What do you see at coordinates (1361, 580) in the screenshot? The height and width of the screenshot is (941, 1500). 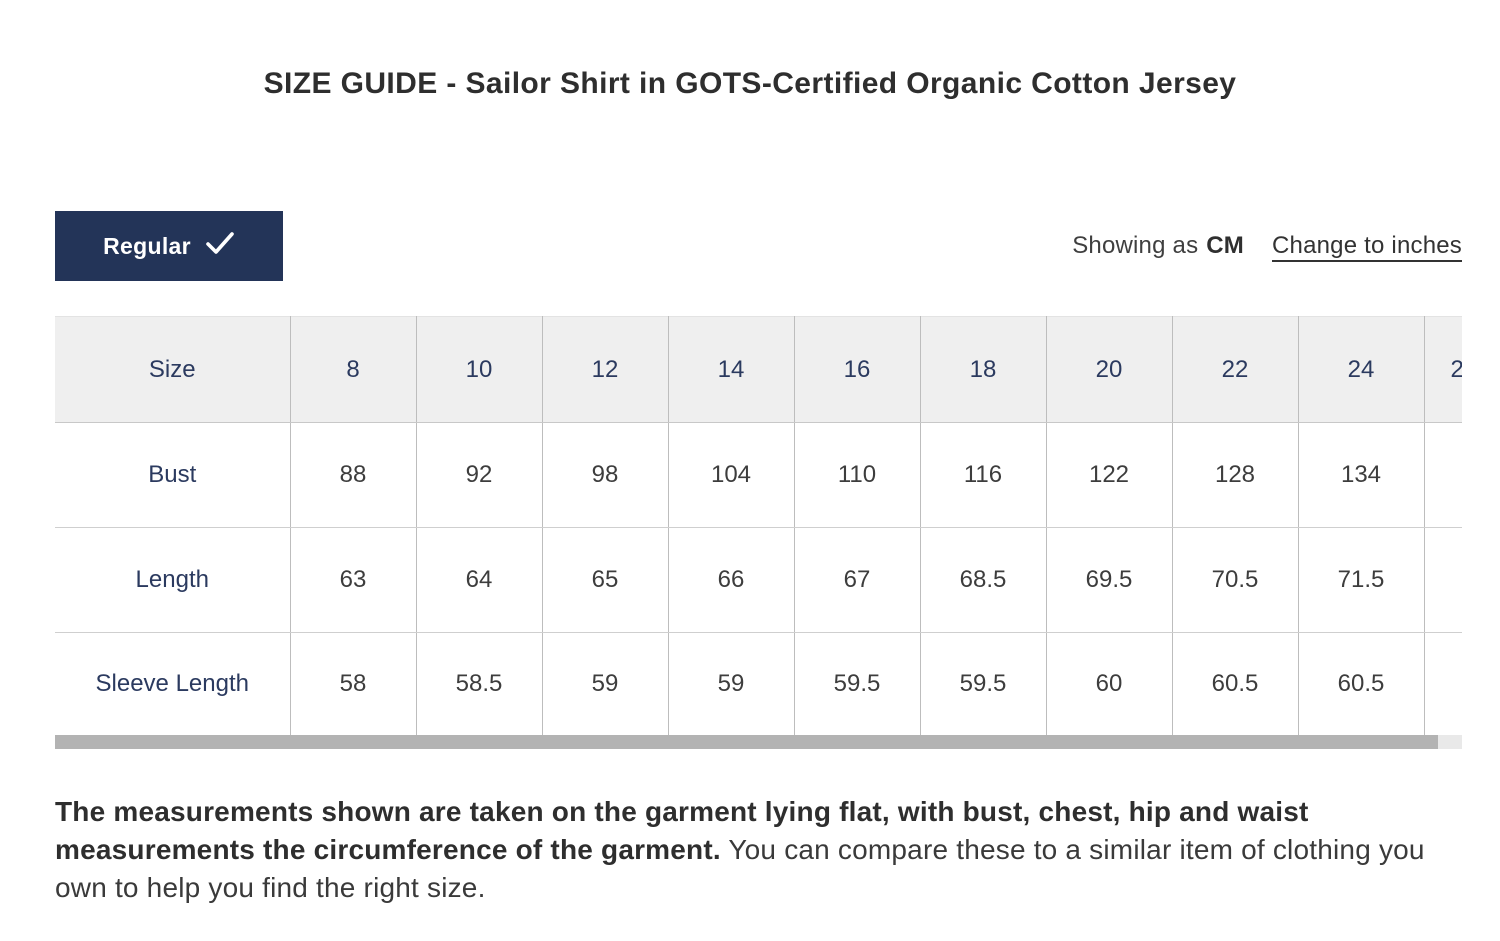 I see `measurement-cell: 71.5` at bounding box center [1361, 580].